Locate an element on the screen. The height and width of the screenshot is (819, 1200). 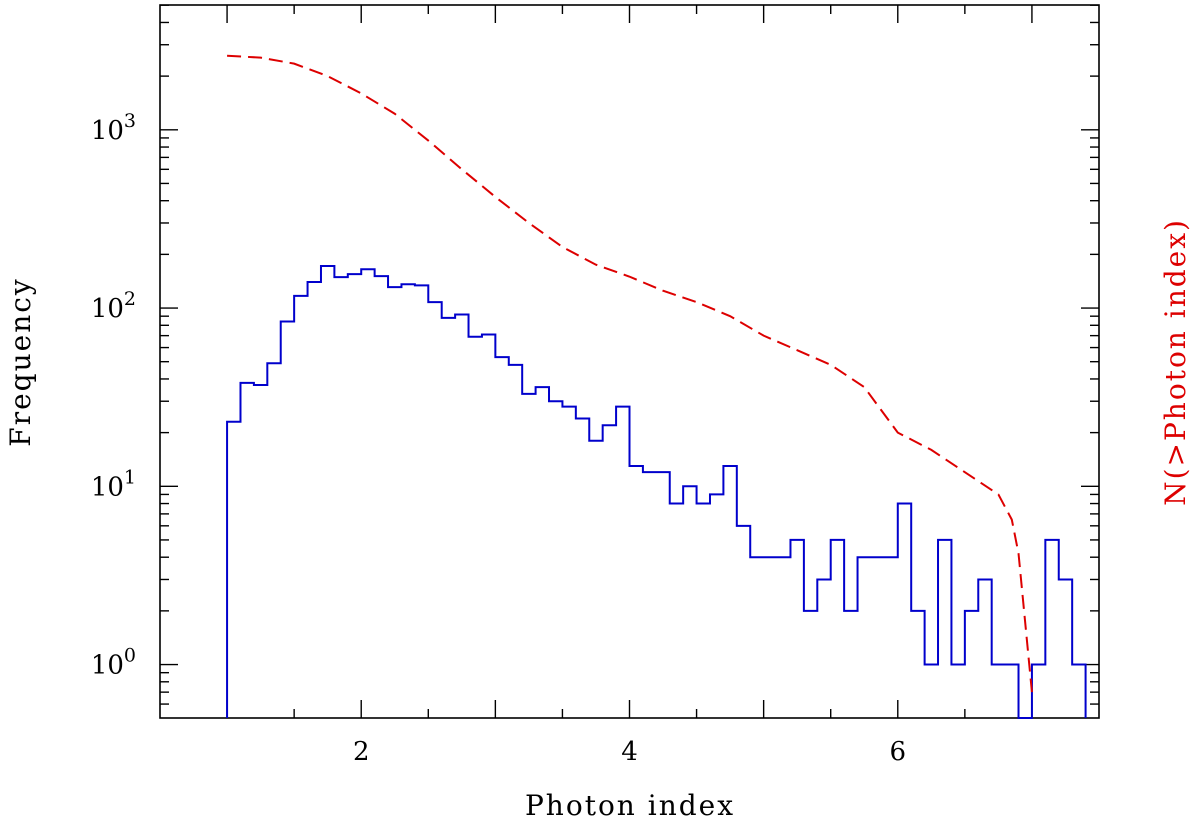
y-tick-label: 10² is located at coordinates (113, 306).